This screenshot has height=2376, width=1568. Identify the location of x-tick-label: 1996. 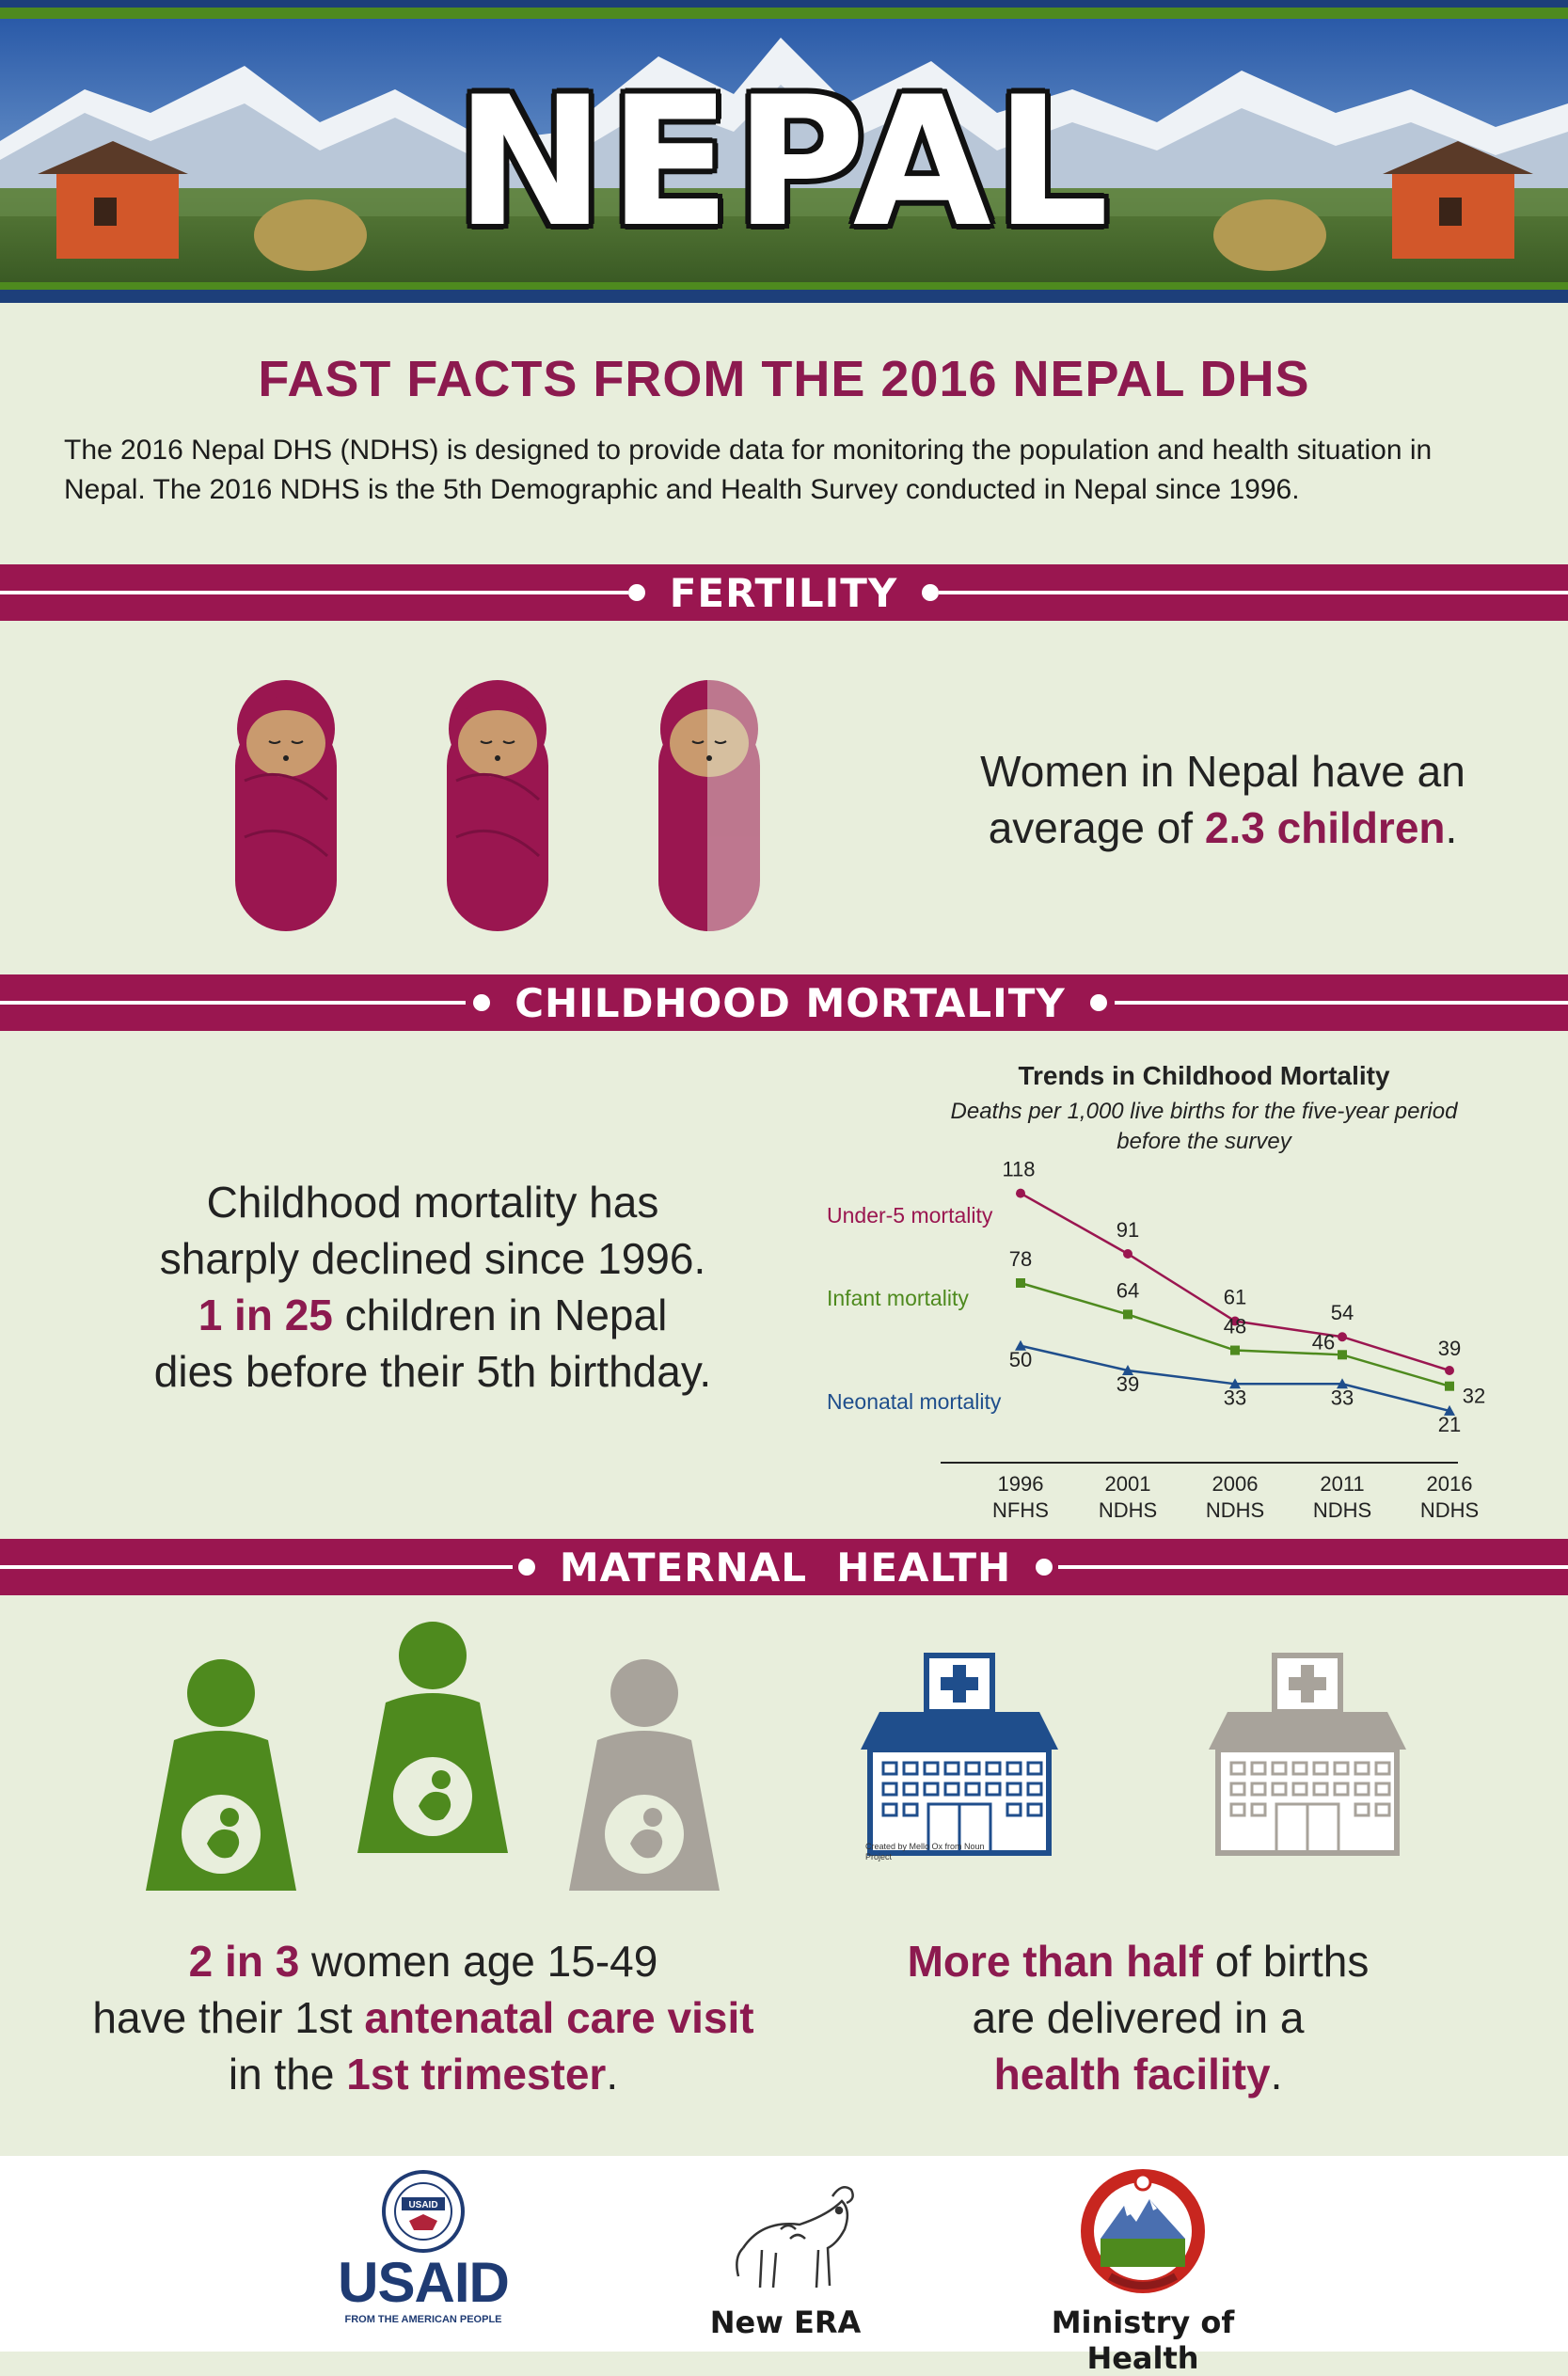
(1021, 1484).